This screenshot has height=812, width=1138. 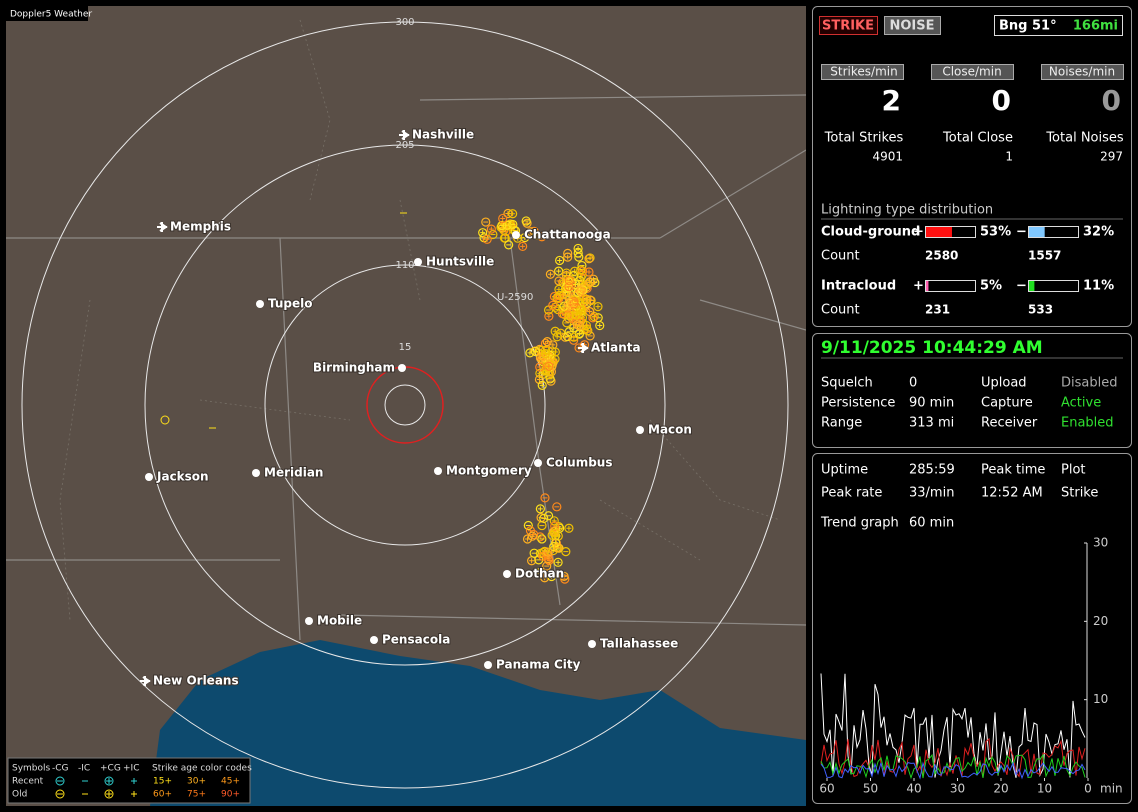 I want to click on total-value: 297, so click(x=1111, y=157).